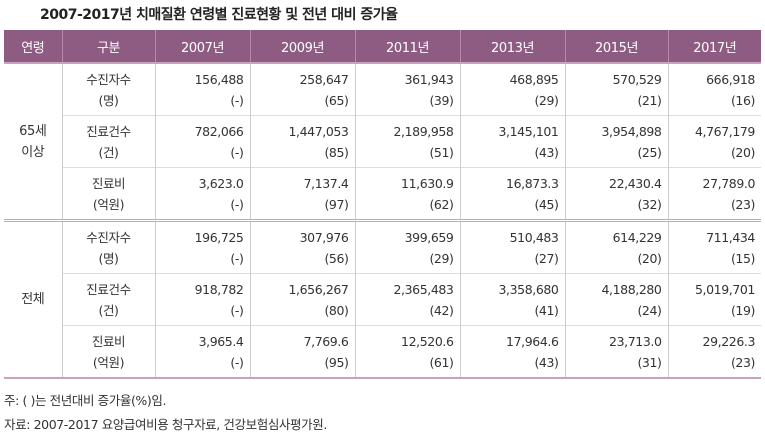 The image size is (765, 441). Describe the element at coordinates (631, 289) in the screenshot. I see `value: 4,188,280` at that location.